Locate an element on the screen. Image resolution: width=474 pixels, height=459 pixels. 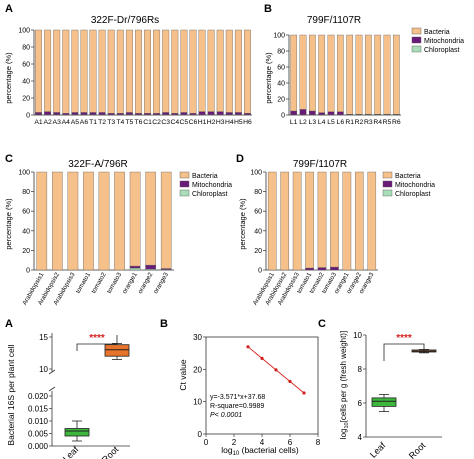
x-tick-label: T5 is located at coordinates (129, 122).